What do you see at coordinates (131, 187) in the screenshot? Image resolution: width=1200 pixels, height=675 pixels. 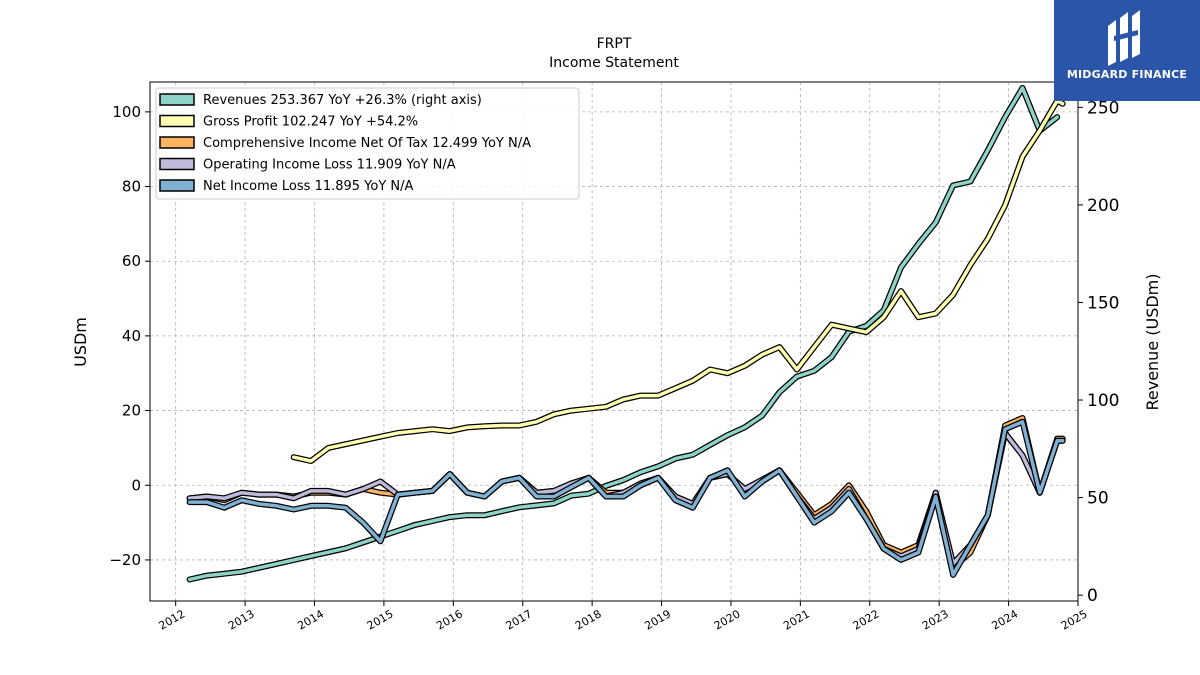 I see `y-tick-label: 80` at bounding box center [131, 187].